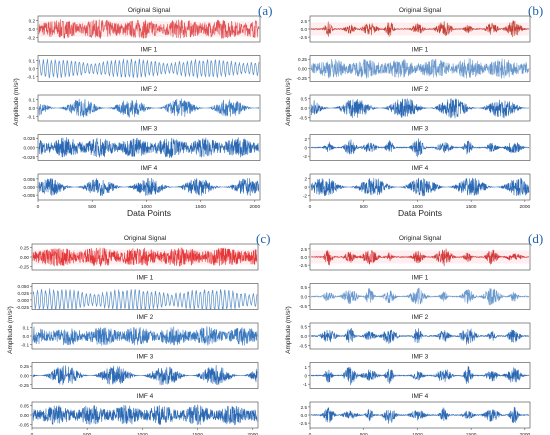 Image resolution: width=550 pixels, height=435 pixels. Describe the element at coordinates (415, 411) in the screenshot. I see `subplot: IMF 4 2.5 0.0 -2.5` at that location.